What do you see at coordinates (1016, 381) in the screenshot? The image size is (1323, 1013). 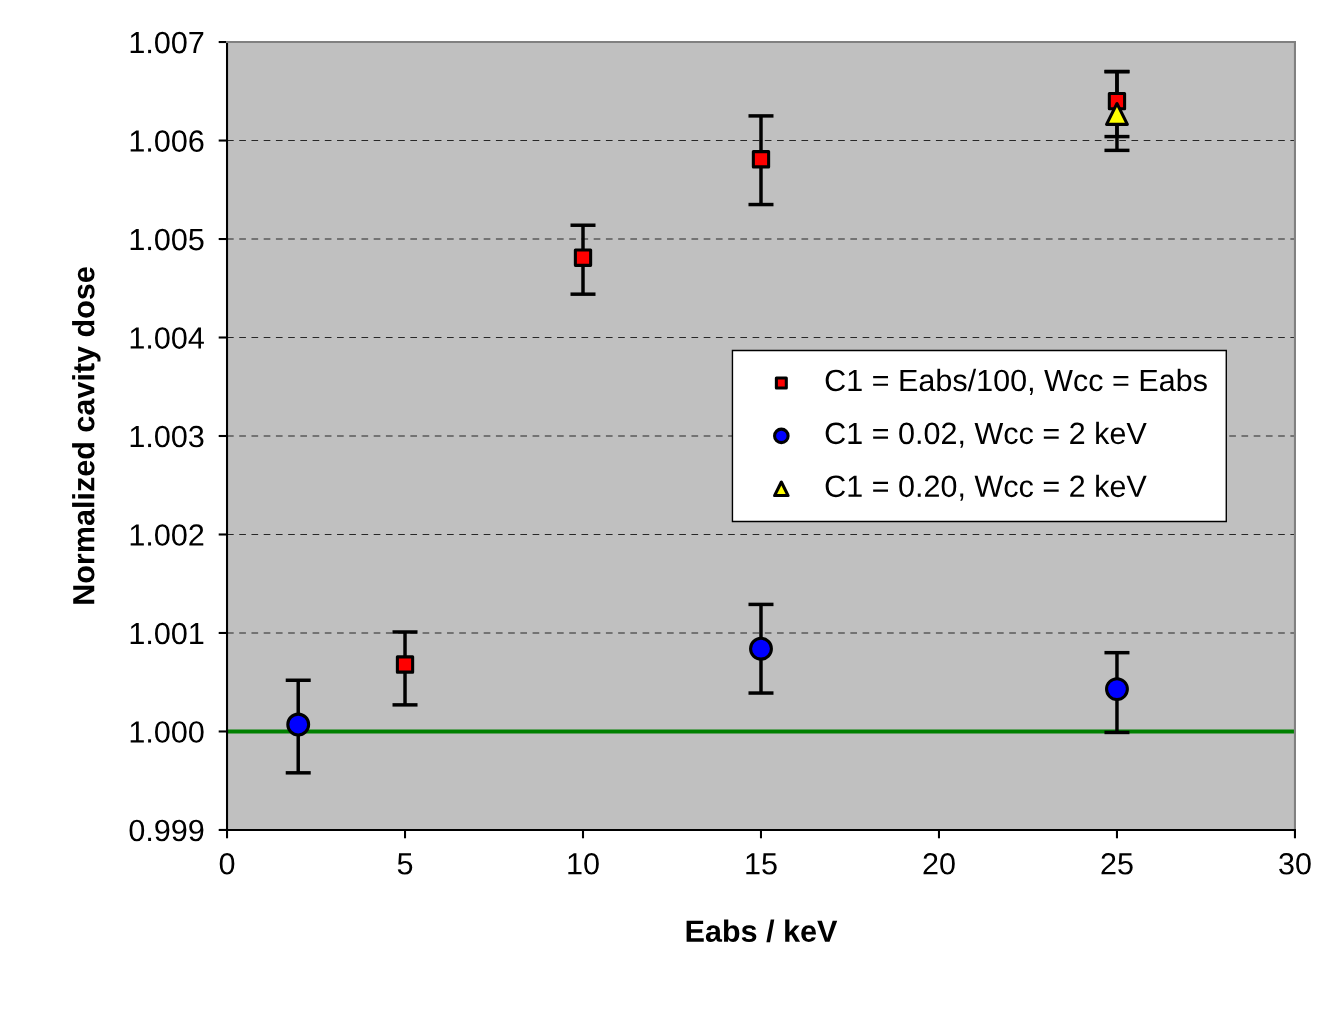 I see `legend-label: C1 = Eabs/100, Wcc = Eabs` at bounding box center [1016, 381].